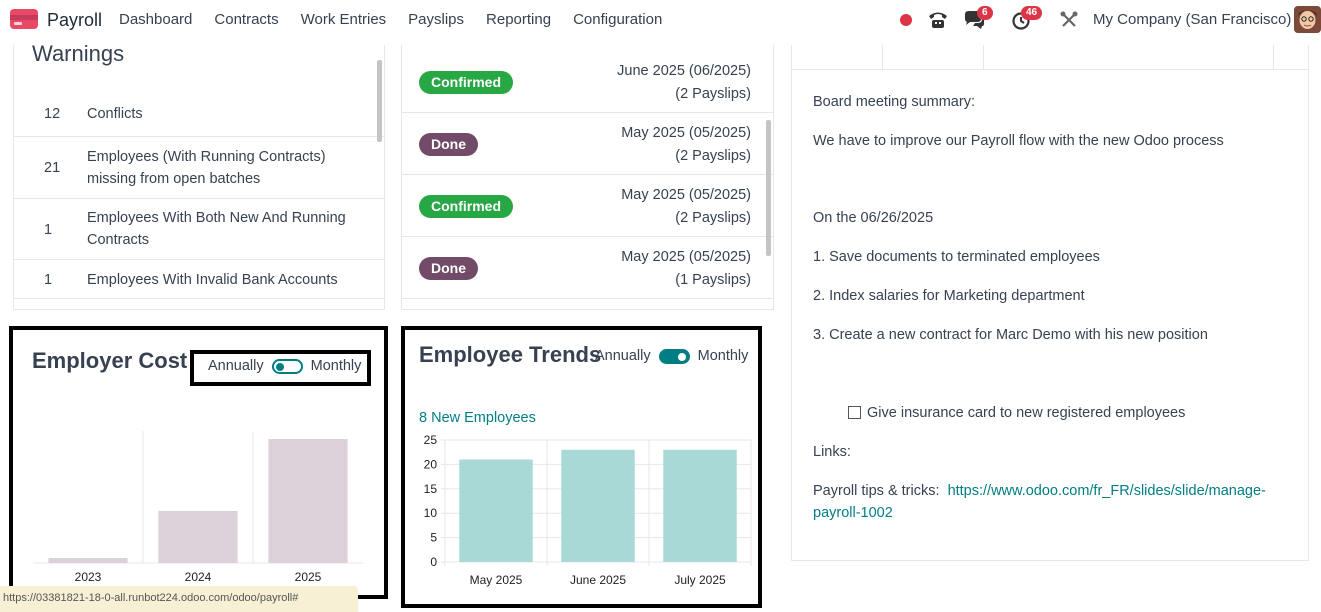 Image resolution: width=1321 pixels, height=612 pixels. I want to click on warning-label: Employees With Invalid Bank Accounts, so click(212, 280).